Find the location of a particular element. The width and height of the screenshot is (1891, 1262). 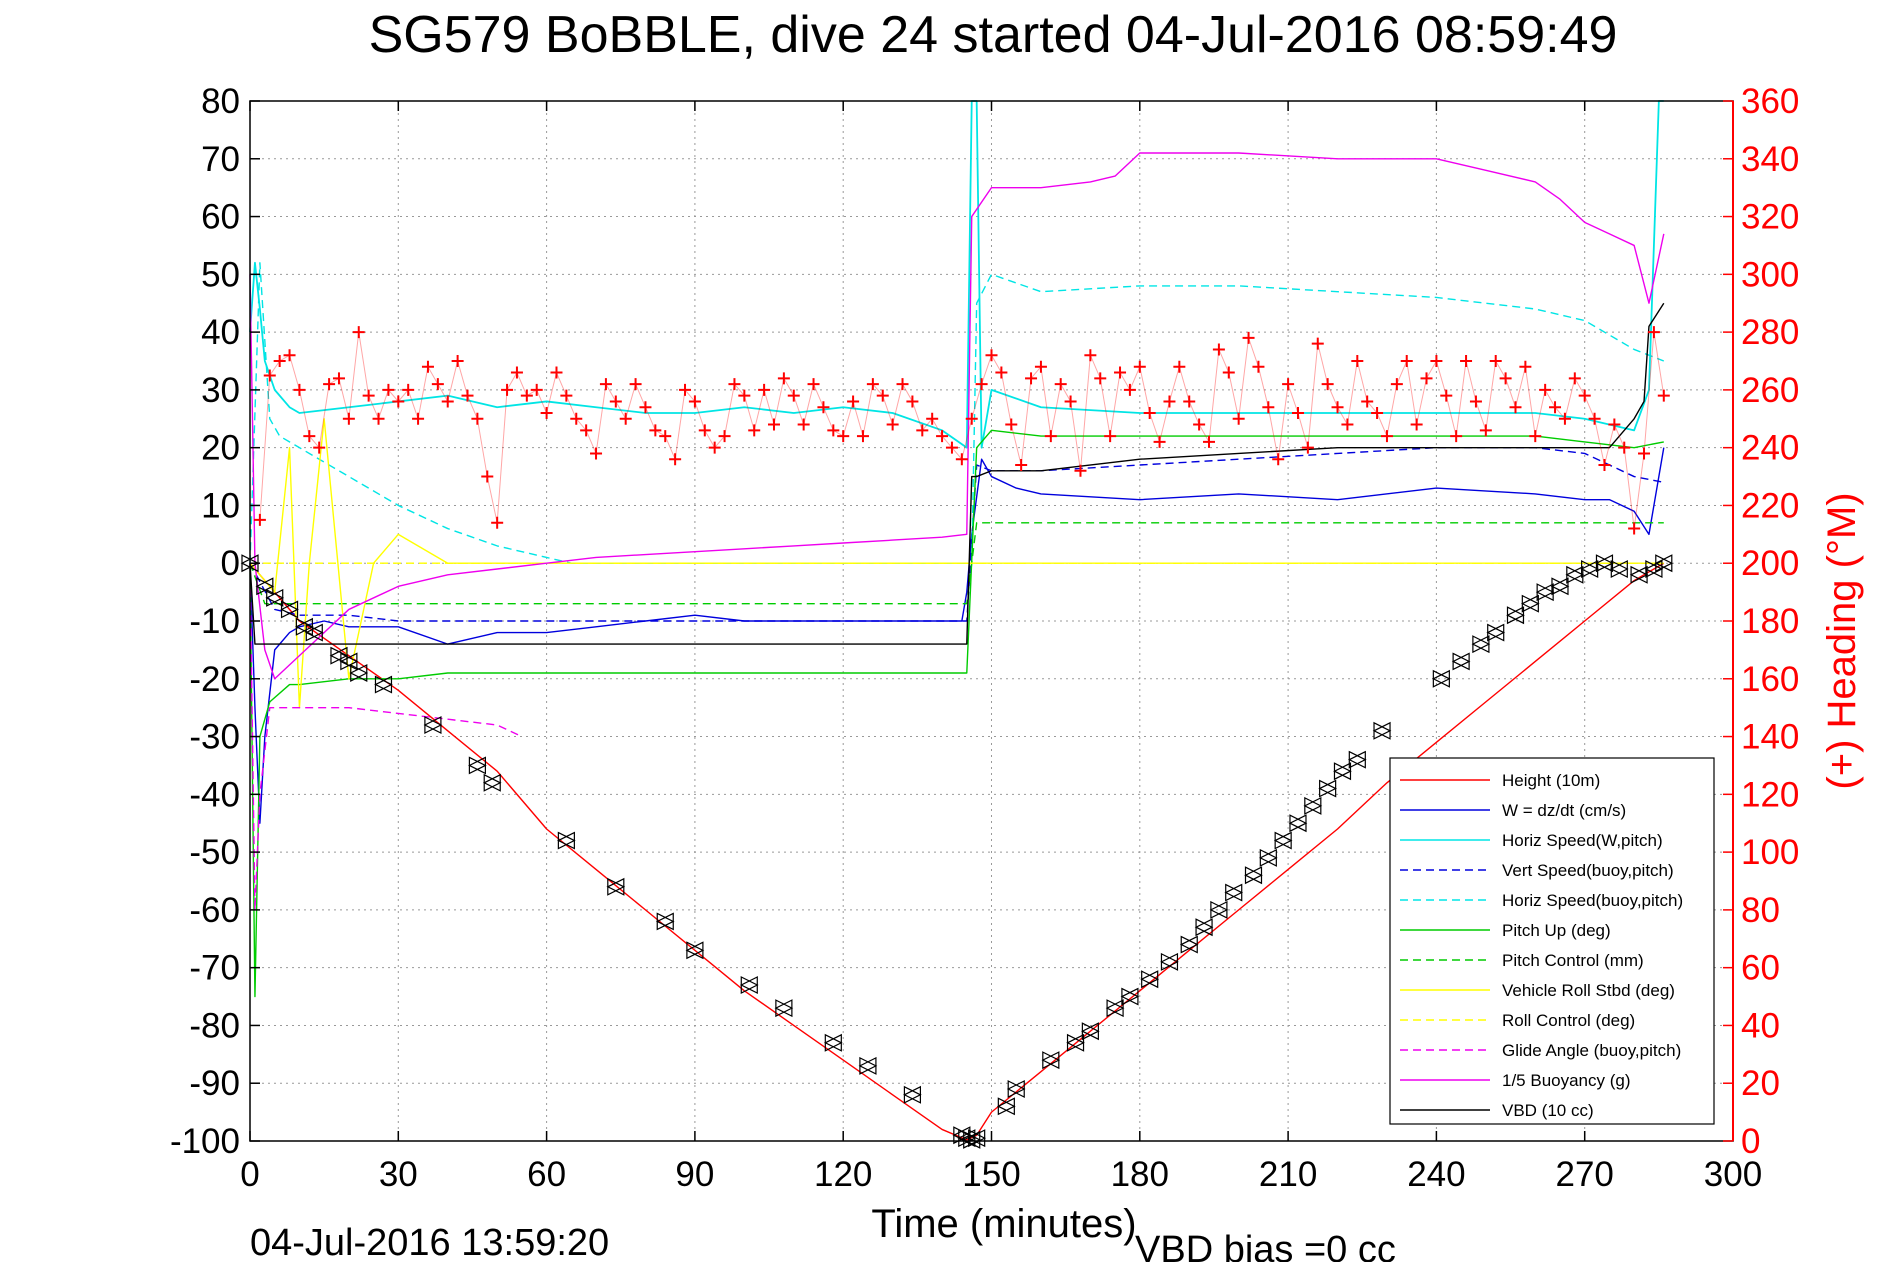

y-tick-label-left: 30 is located at coordinates (220, 390).